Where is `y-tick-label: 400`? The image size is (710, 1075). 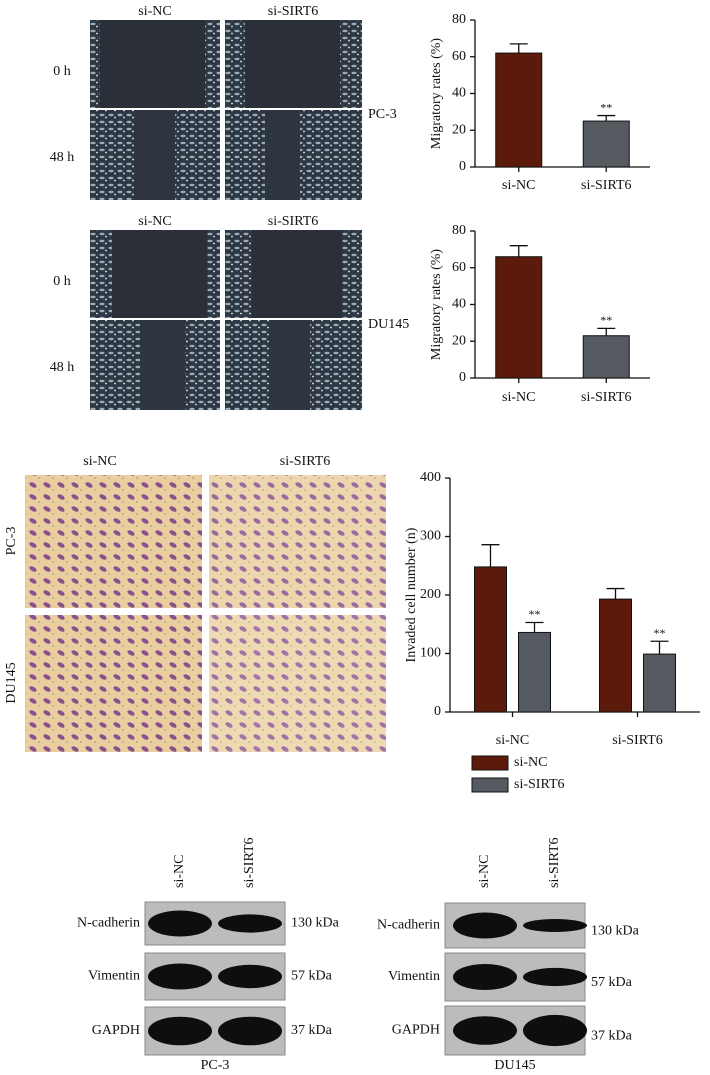
y-tick-label: 400 is located at coordinates (430, 477).